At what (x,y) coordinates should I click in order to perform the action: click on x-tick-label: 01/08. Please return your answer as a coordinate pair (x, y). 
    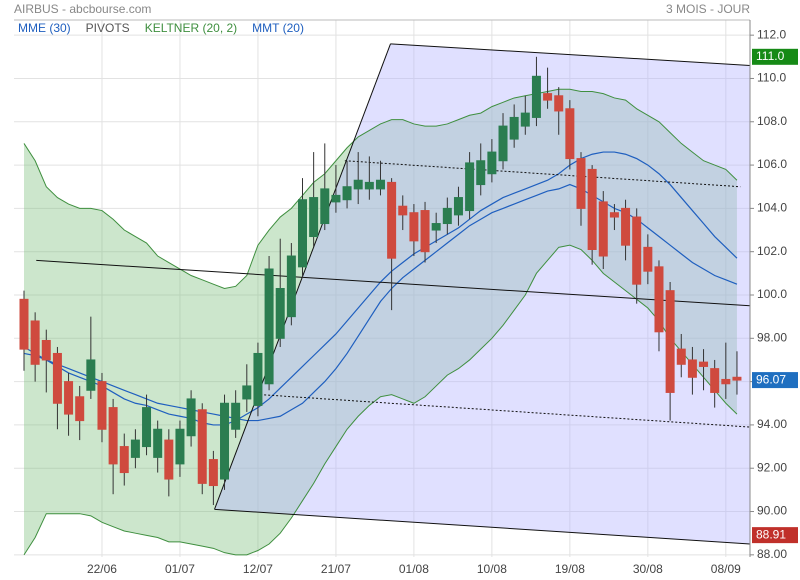
    Looking at the image, I should click on (414, 569).